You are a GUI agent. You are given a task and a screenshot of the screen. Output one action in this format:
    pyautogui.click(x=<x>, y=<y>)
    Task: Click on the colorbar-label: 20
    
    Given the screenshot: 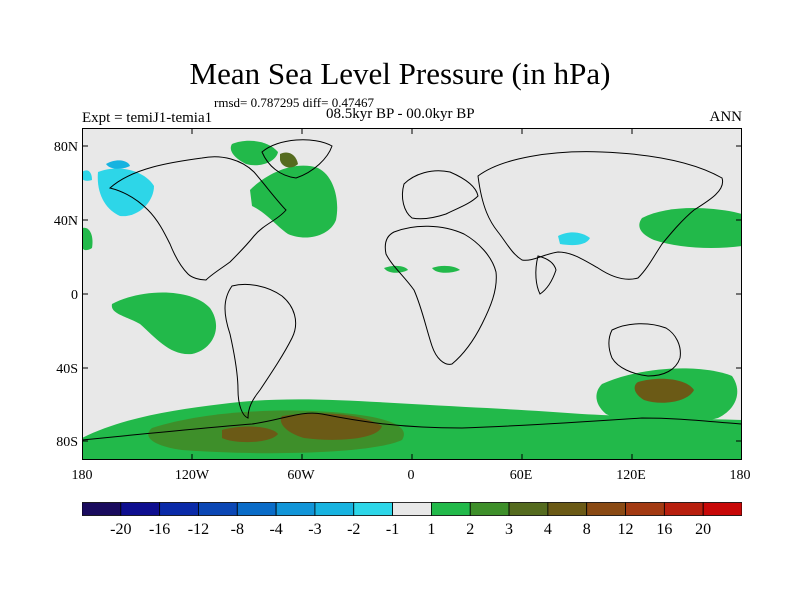 What is the action you would take?
    pyautogui.click(x=703, y=529)
    